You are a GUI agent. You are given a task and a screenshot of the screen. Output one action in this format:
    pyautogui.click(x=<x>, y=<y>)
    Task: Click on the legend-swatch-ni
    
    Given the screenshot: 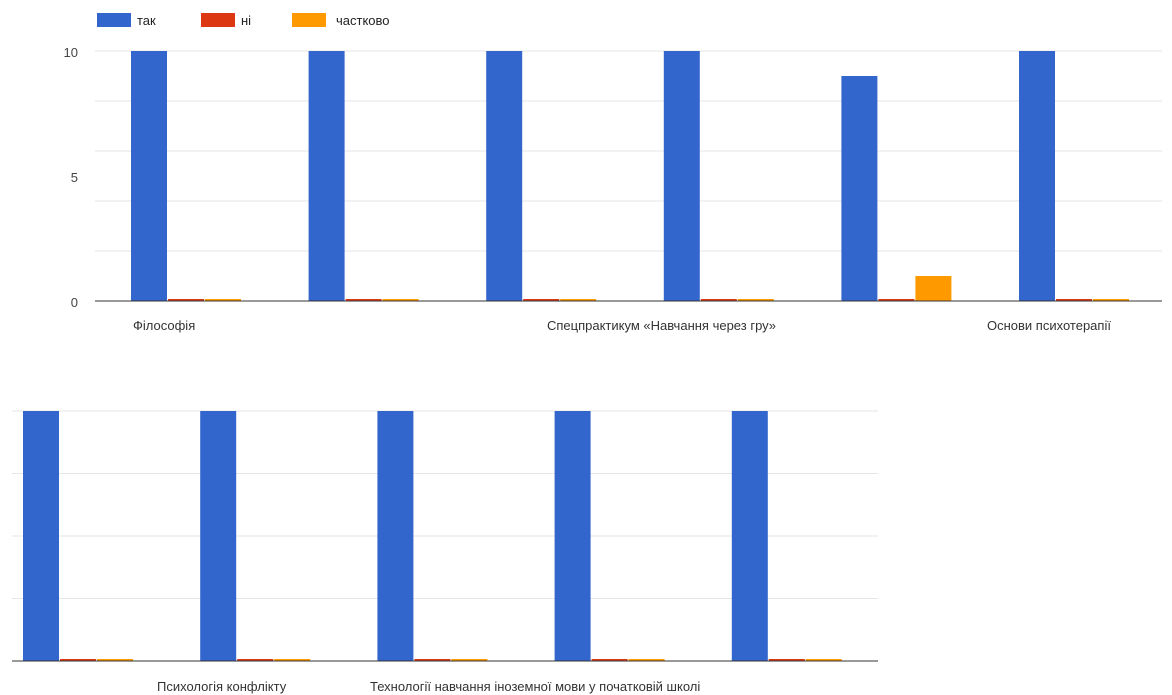 What is the action you would take?
    pyautogui.click(x=218, y=20)
    